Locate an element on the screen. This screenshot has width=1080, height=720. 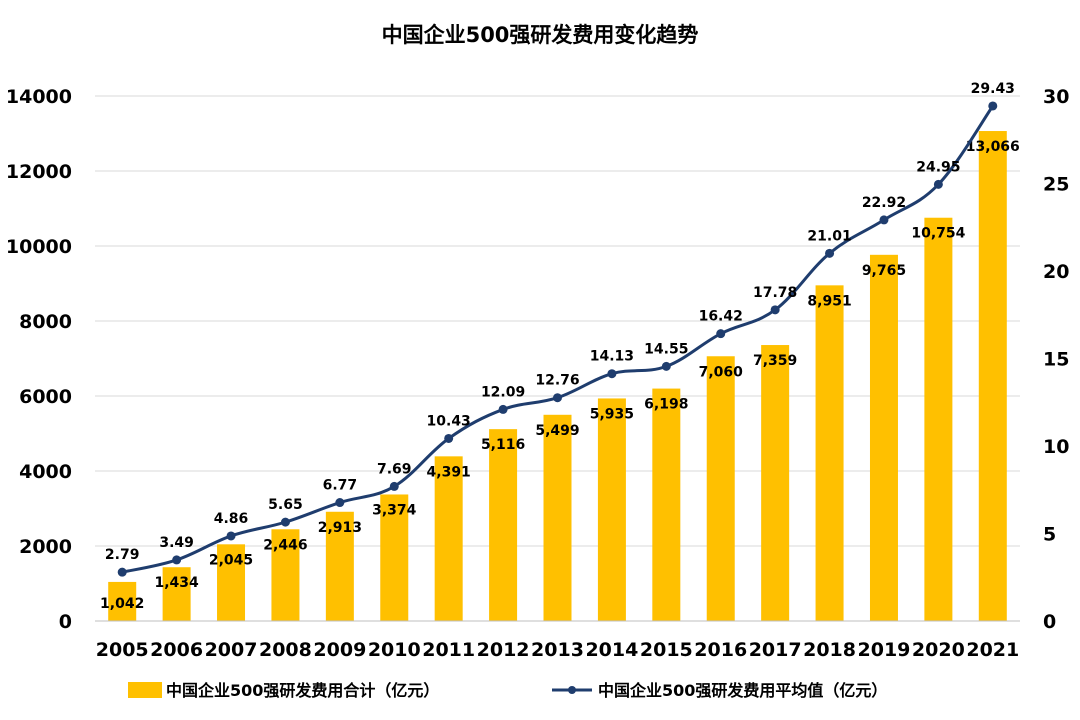
bar-data-label: 6,198 is located at coordinates (666, 405).